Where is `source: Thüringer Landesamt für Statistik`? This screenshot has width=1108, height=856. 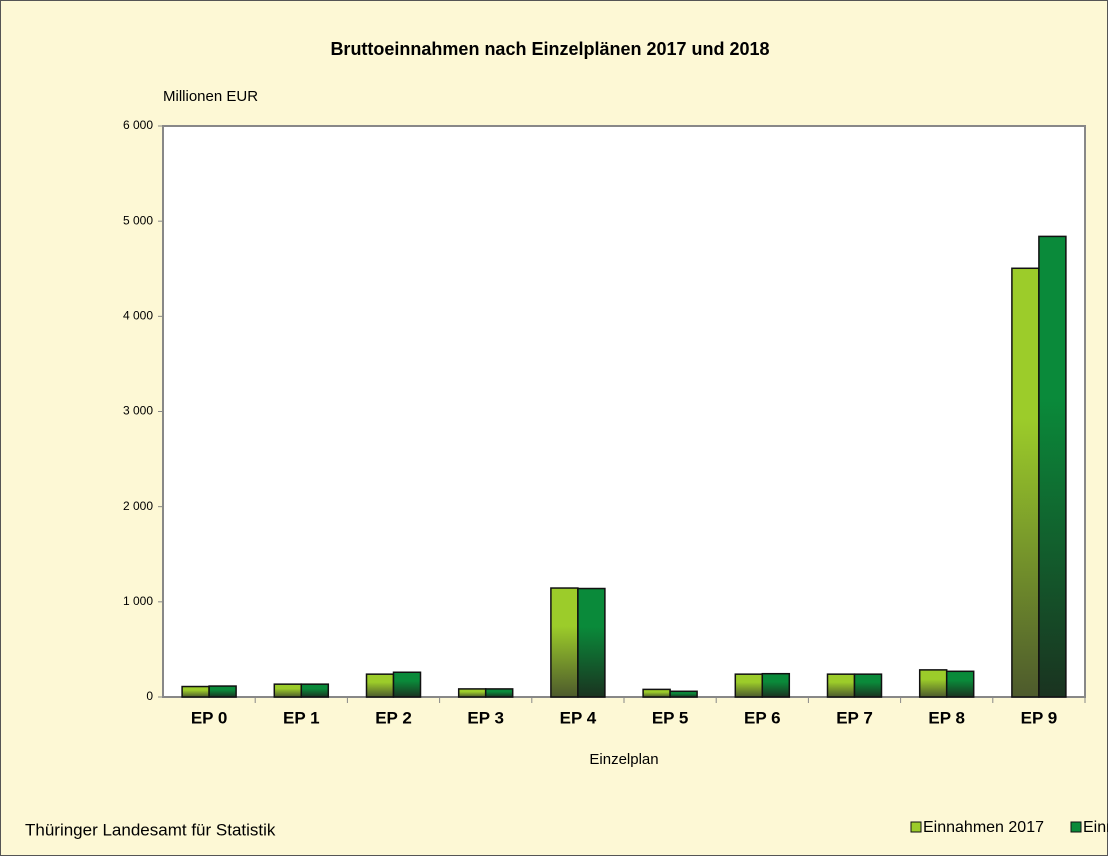
source: Thüringer Landesamt für Statistik is located at coordinates (150, 829).